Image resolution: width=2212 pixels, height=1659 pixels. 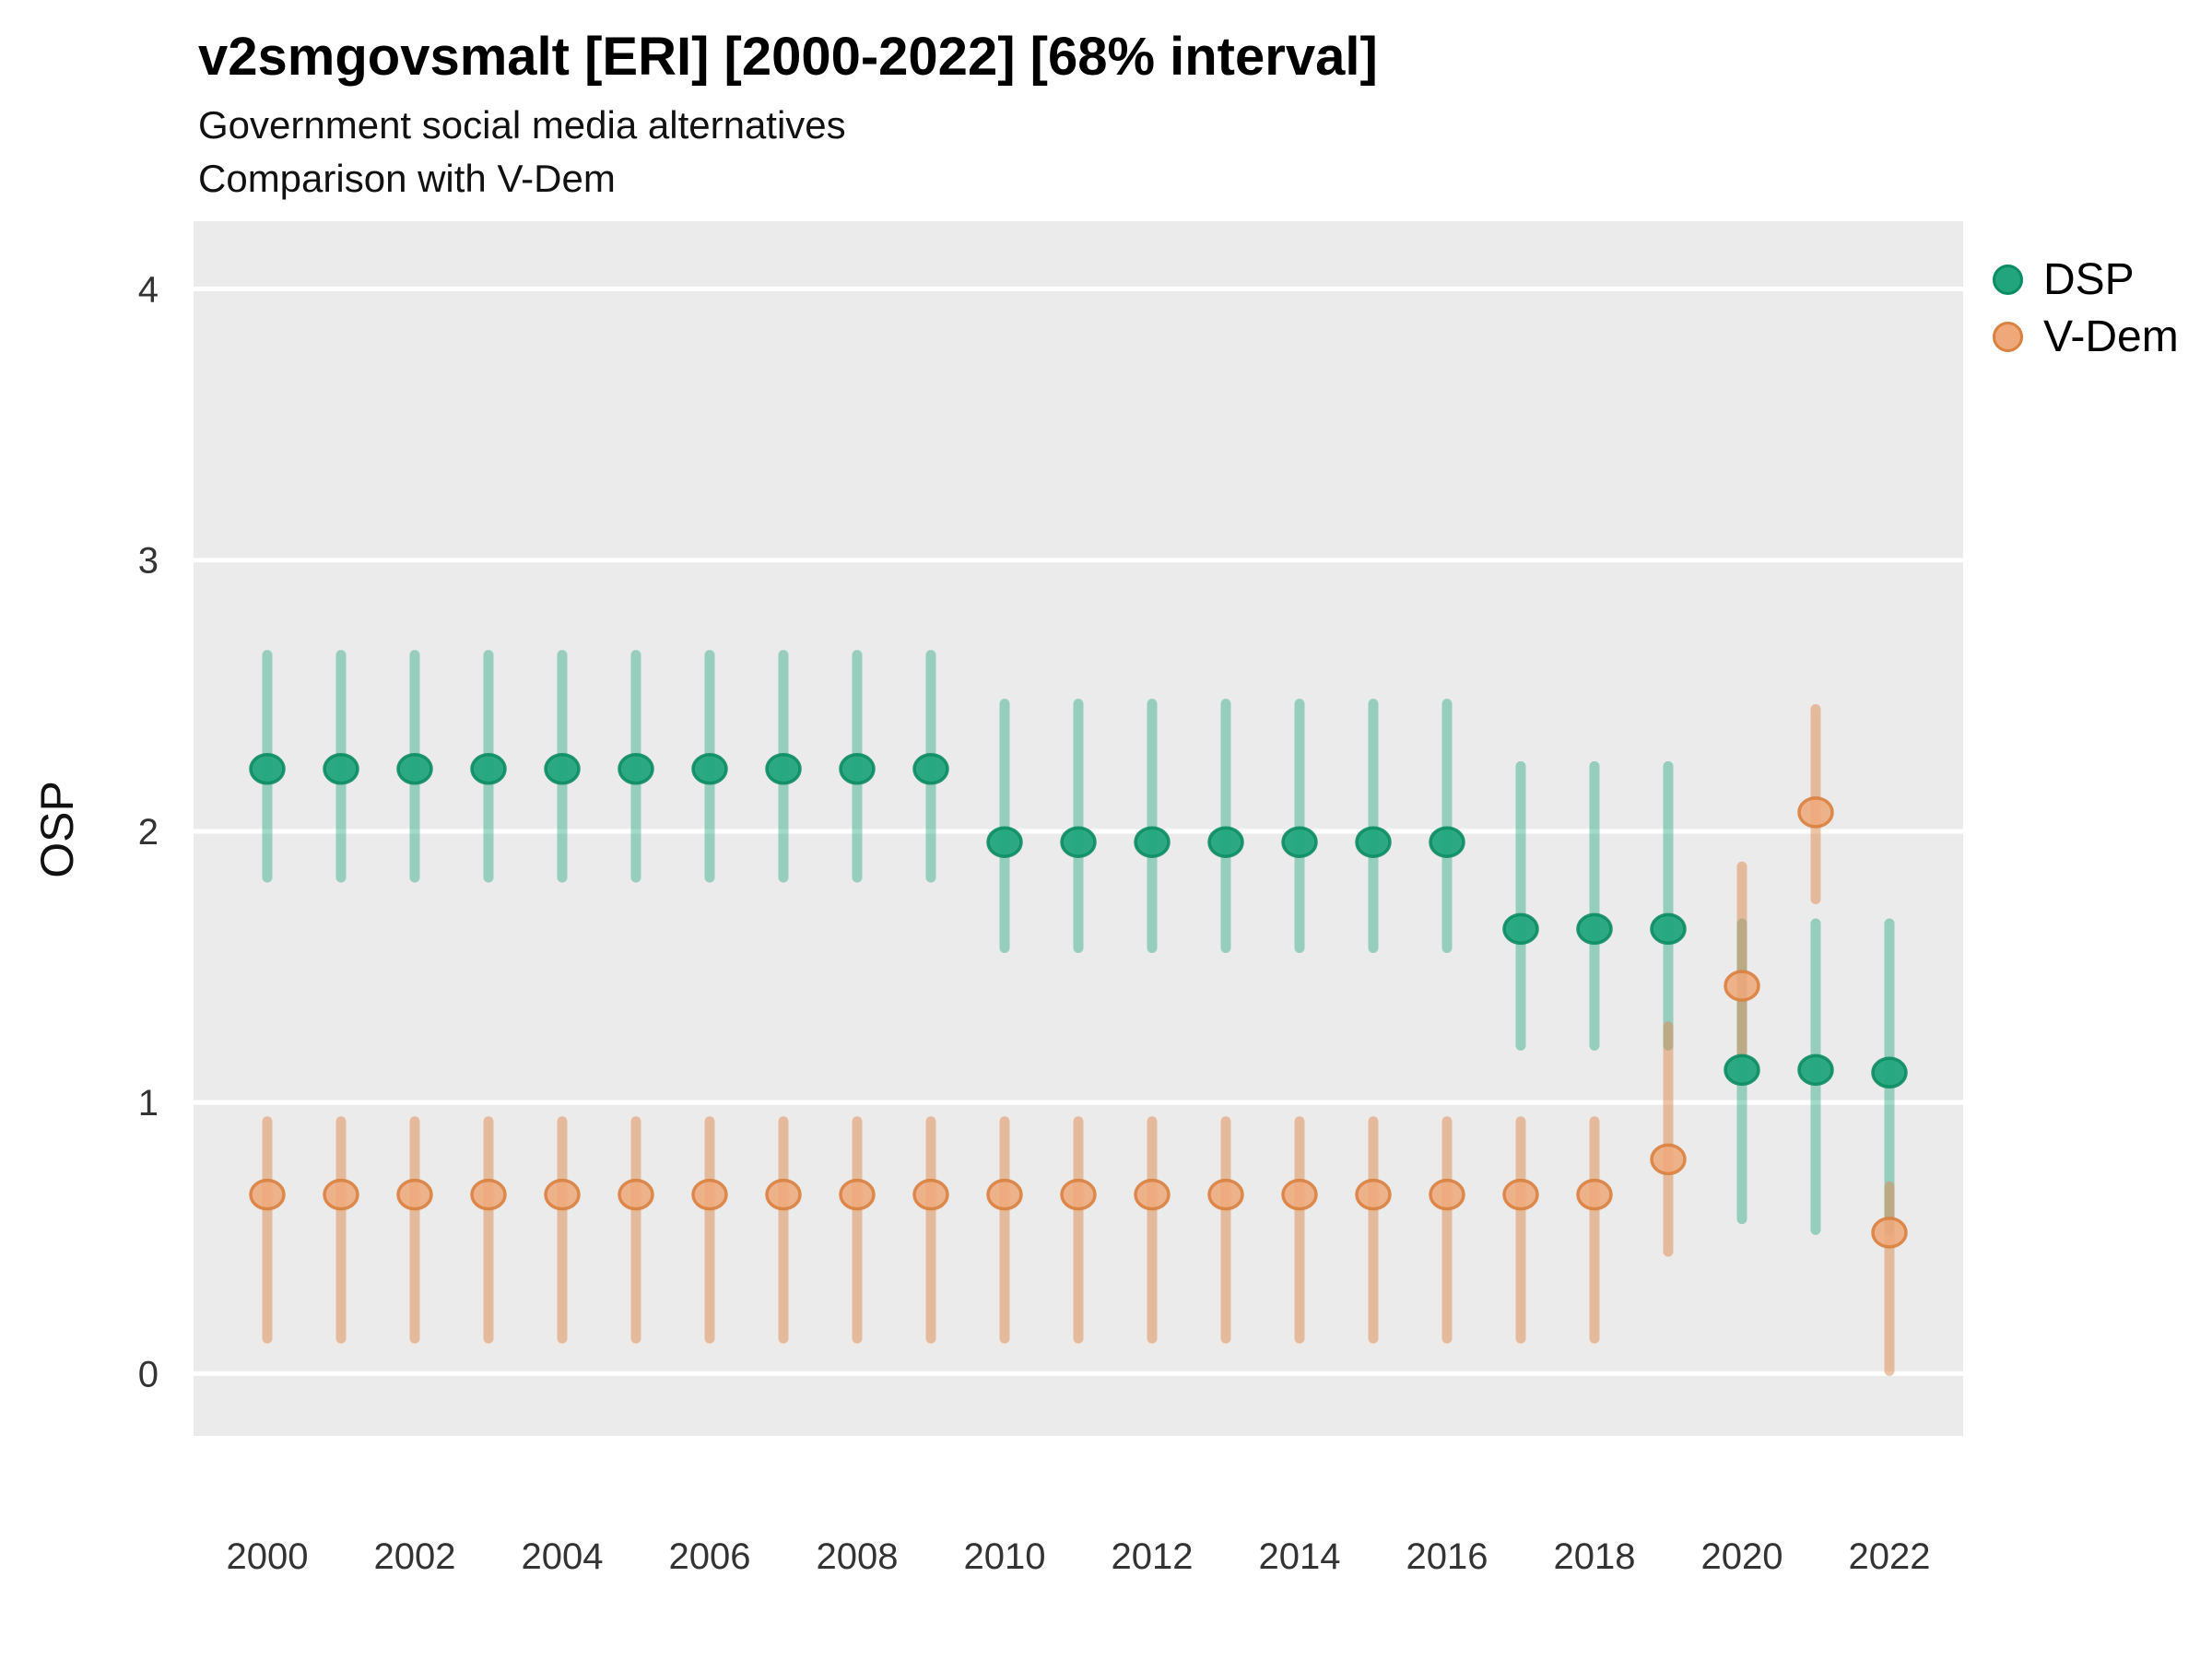 I want to click on dsp-point-2018, so click(x=1594, y=929).